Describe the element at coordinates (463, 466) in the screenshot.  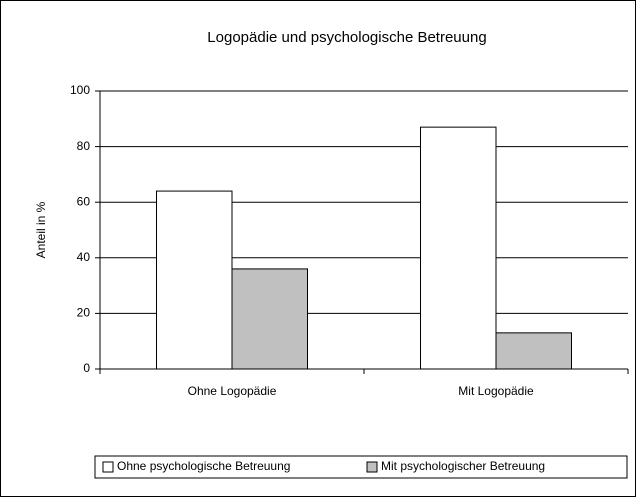
I see `legend-label: Mit psychologischer Betreuung` at that location.